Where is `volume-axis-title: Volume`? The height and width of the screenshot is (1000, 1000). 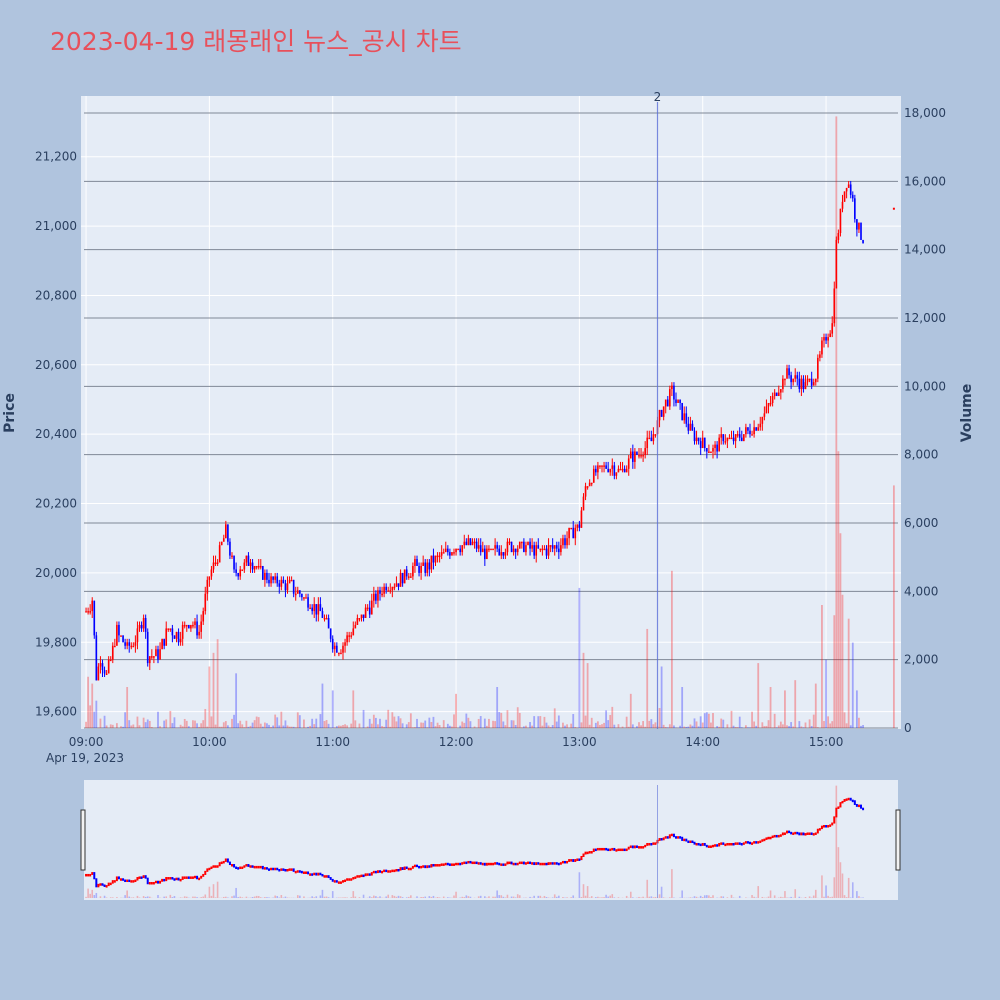 volume-axis-title: Volume is located at coordinates (967, 413).